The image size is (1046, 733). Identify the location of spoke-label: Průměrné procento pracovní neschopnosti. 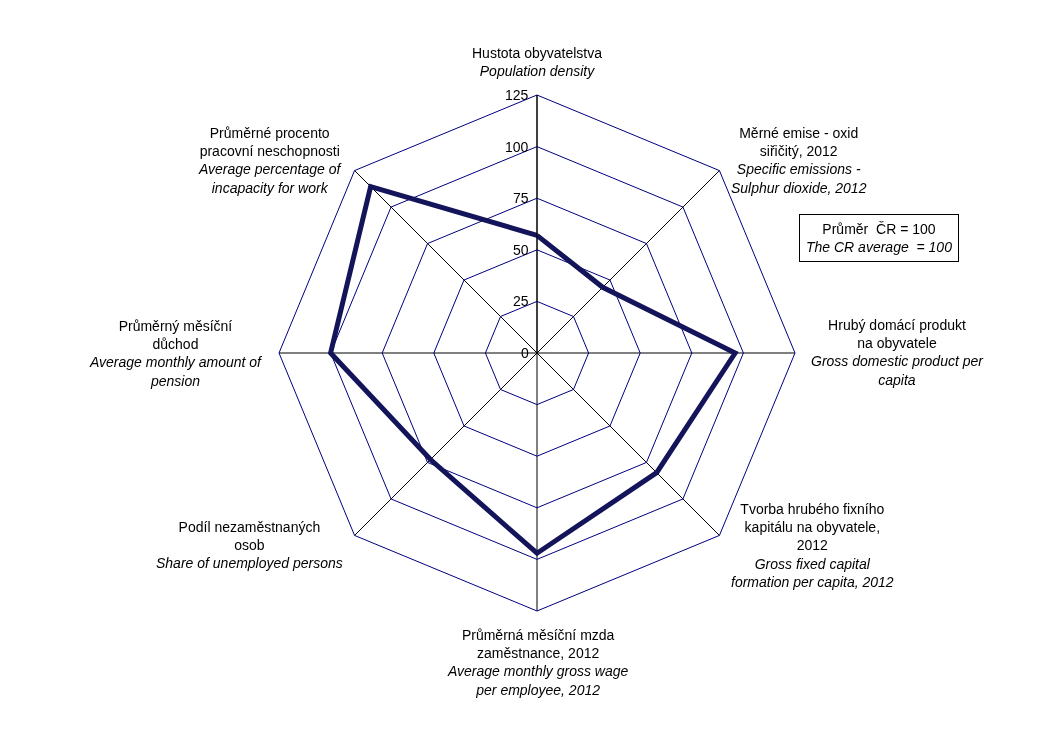
(269, 142).